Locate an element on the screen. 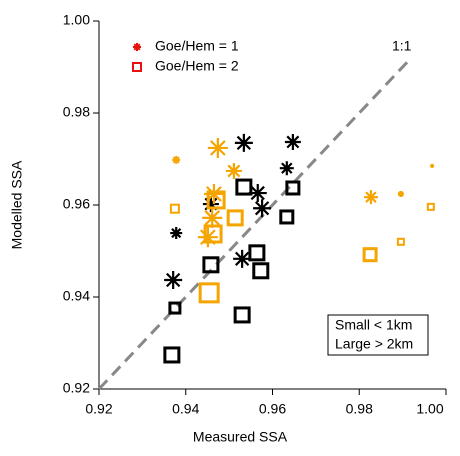 Image resolution: width=460 pixels, height=456 pixels. annotation-box is located at coordinates (378, 335).